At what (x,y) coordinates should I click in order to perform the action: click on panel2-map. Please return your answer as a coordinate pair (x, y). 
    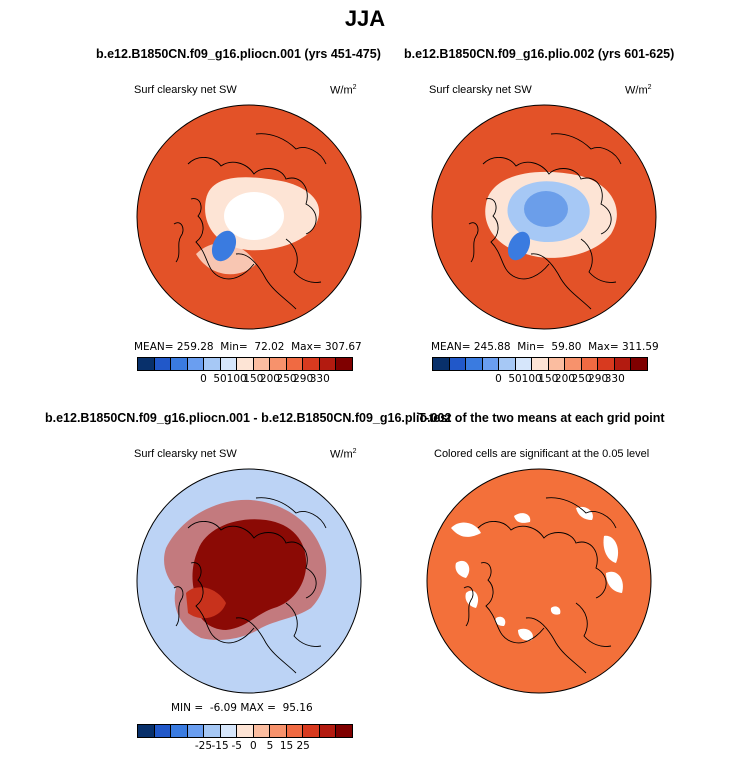
    Looking at the image, I should click on (544, 217).